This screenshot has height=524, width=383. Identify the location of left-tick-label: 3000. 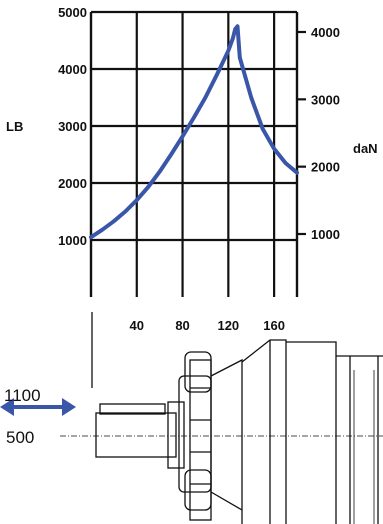
(72, 126).